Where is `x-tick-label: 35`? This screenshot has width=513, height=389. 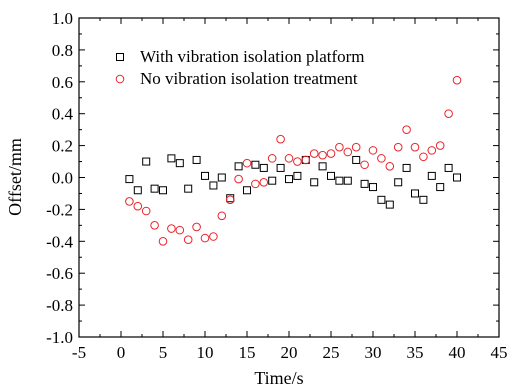
x-tick-label: 35 is located at coordinates (415, 352).